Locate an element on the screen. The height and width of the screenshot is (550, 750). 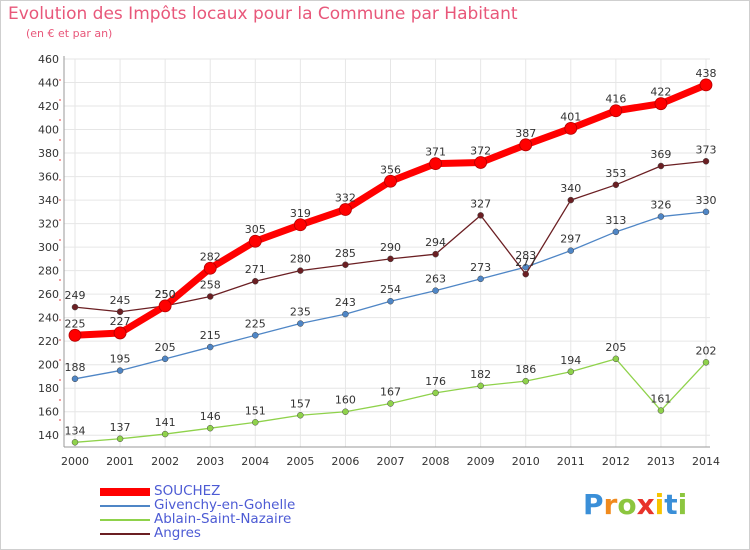
data-label: 195 is located at coordinates (120, 359).